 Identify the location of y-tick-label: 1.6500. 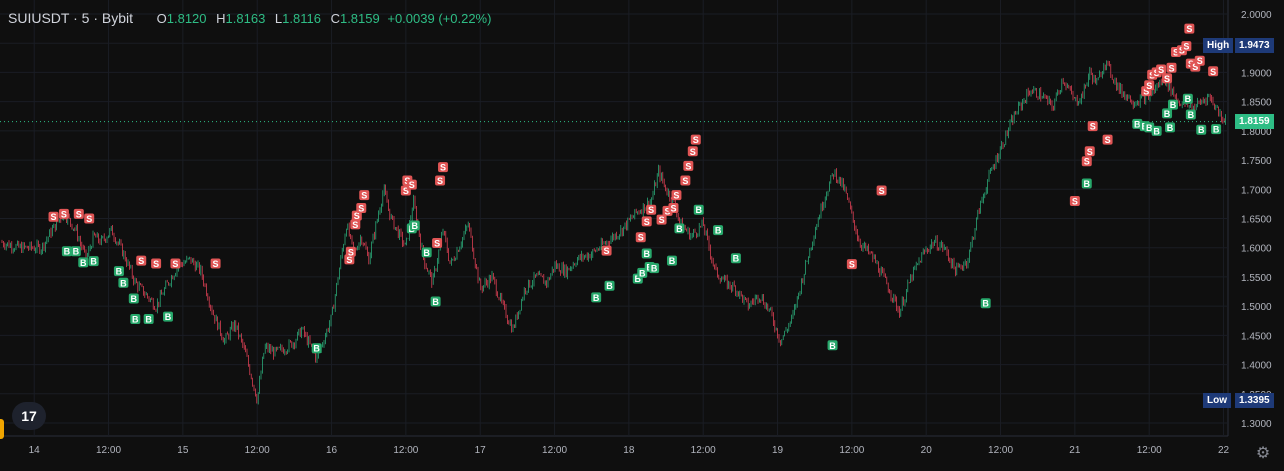
(1256, 220).